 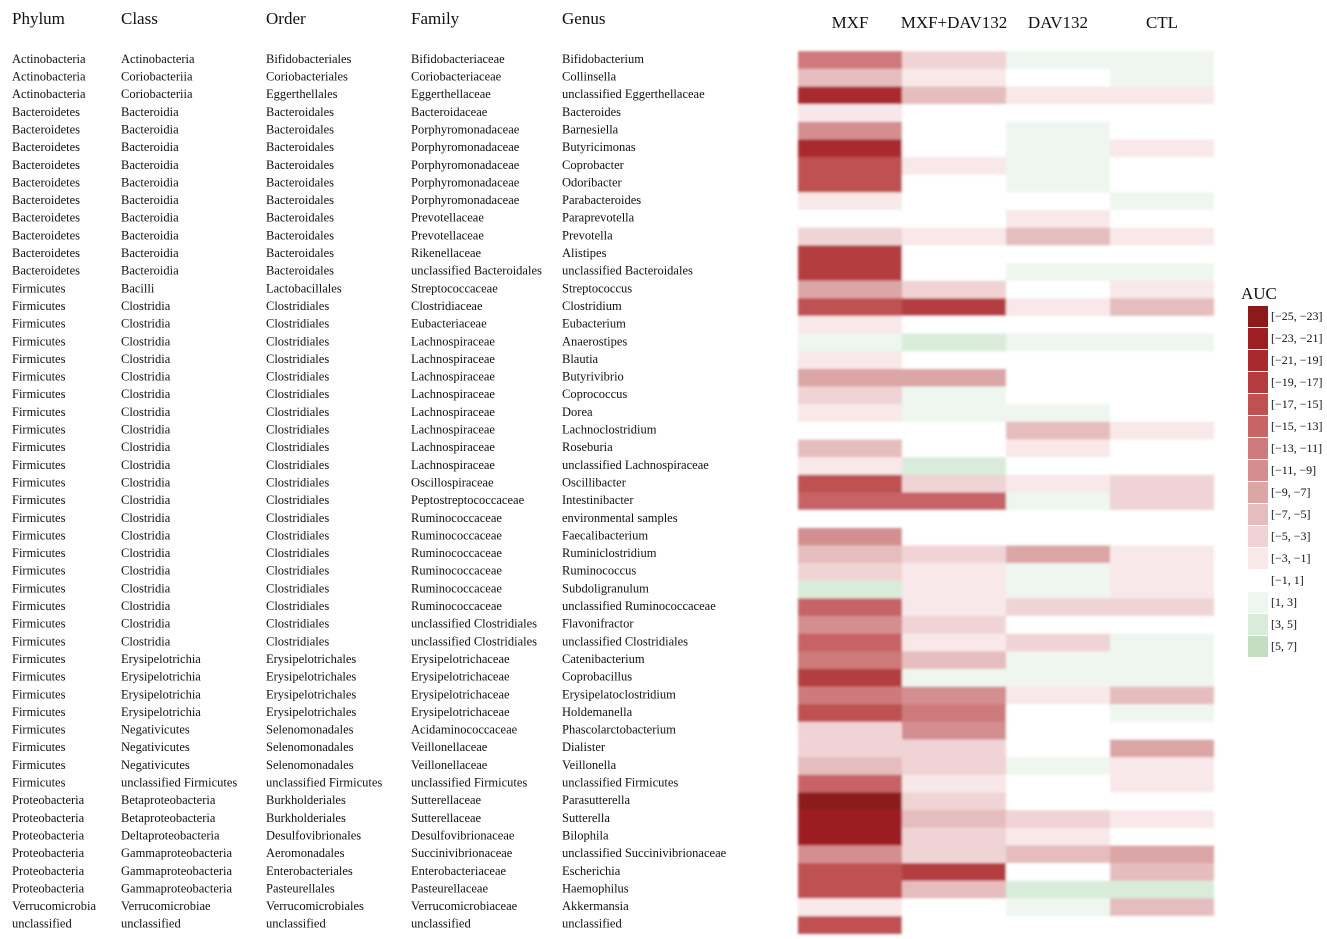 What do you see at coordinates (310, 730) in the screenshot?
I see `taxon-label: Selenomonadales` at bounding box center [310, 730].